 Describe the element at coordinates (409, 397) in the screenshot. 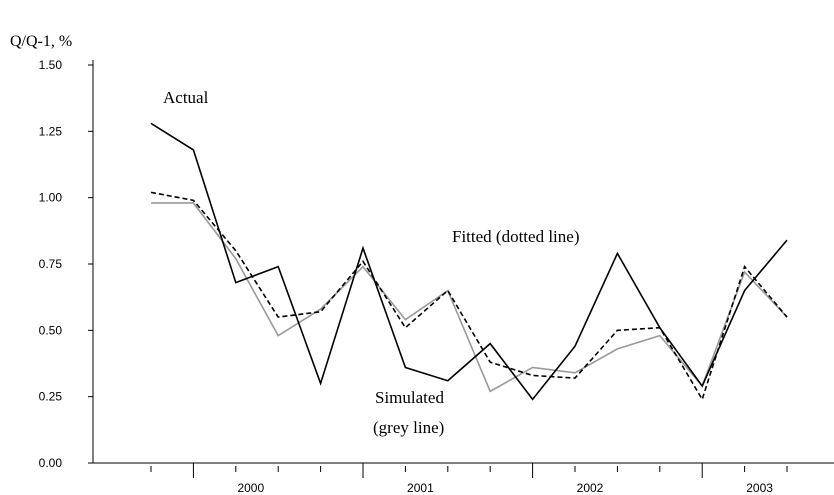

I see `annotation: Simulated` at that location.